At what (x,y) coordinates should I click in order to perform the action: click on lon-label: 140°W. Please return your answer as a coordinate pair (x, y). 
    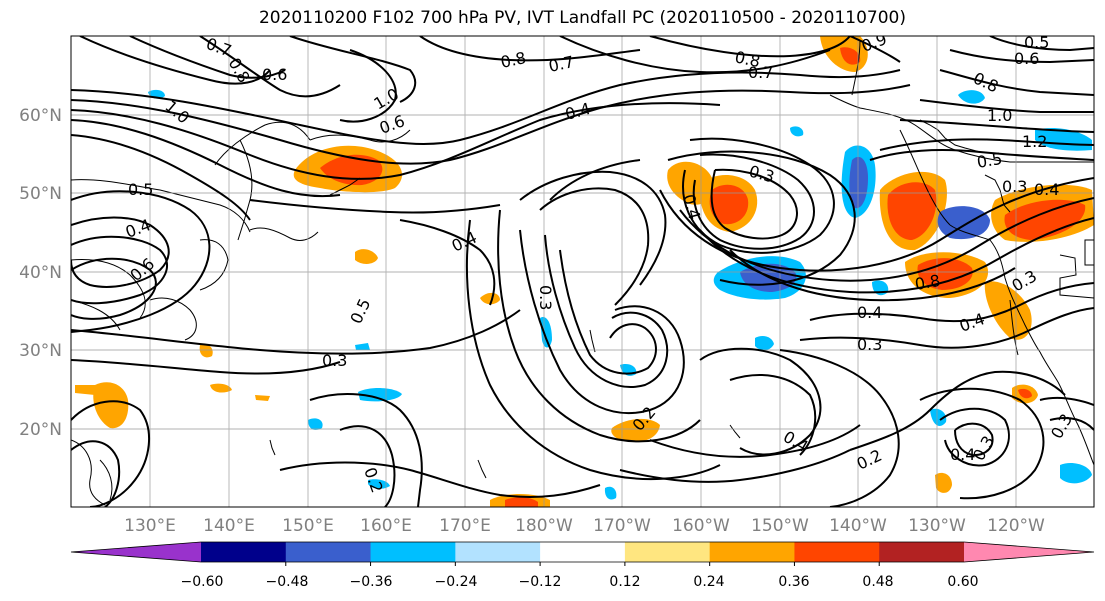
    Looking at the image, I should click on (858, 526).